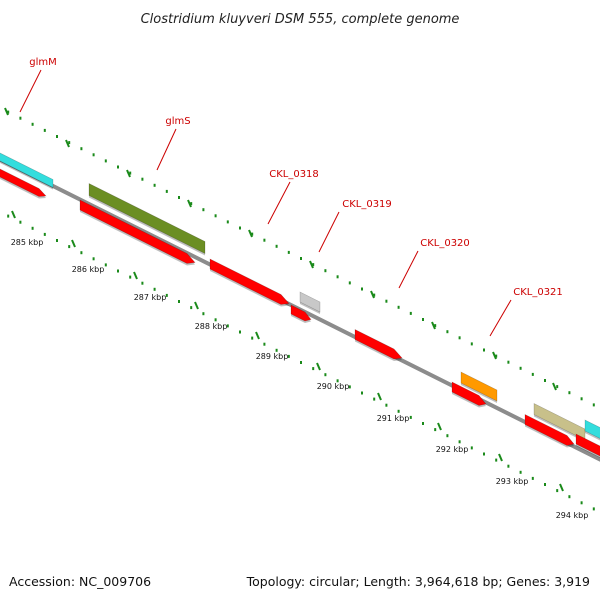 This screenshot has height=600, width=600. What do you see at coordinates (272, 356) in the screenshot?
I see `scale-tick-label: 289 kbp` at bounding box center [272, 356].